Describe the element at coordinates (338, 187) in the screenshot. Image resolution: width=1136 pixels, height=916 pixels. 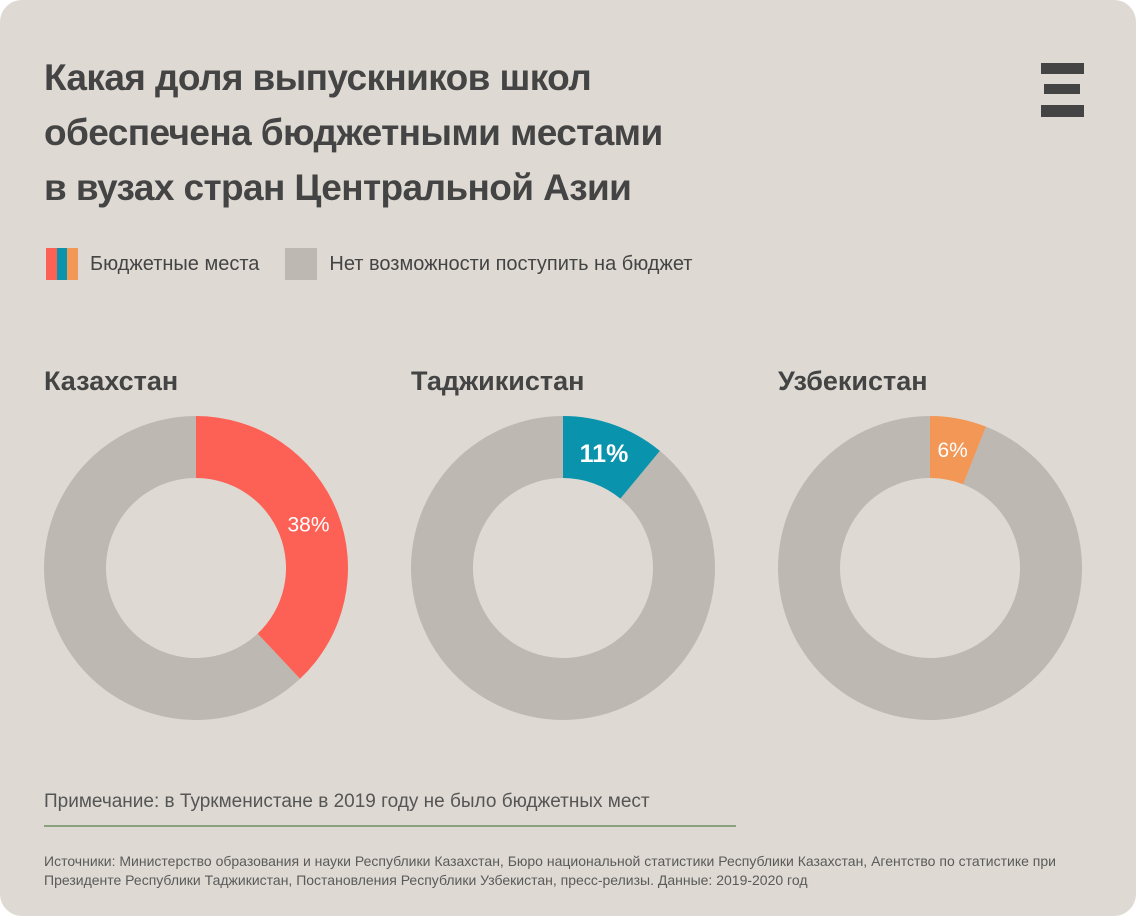
I see `title-line: в вузах стран Центральной Азии` at that location.